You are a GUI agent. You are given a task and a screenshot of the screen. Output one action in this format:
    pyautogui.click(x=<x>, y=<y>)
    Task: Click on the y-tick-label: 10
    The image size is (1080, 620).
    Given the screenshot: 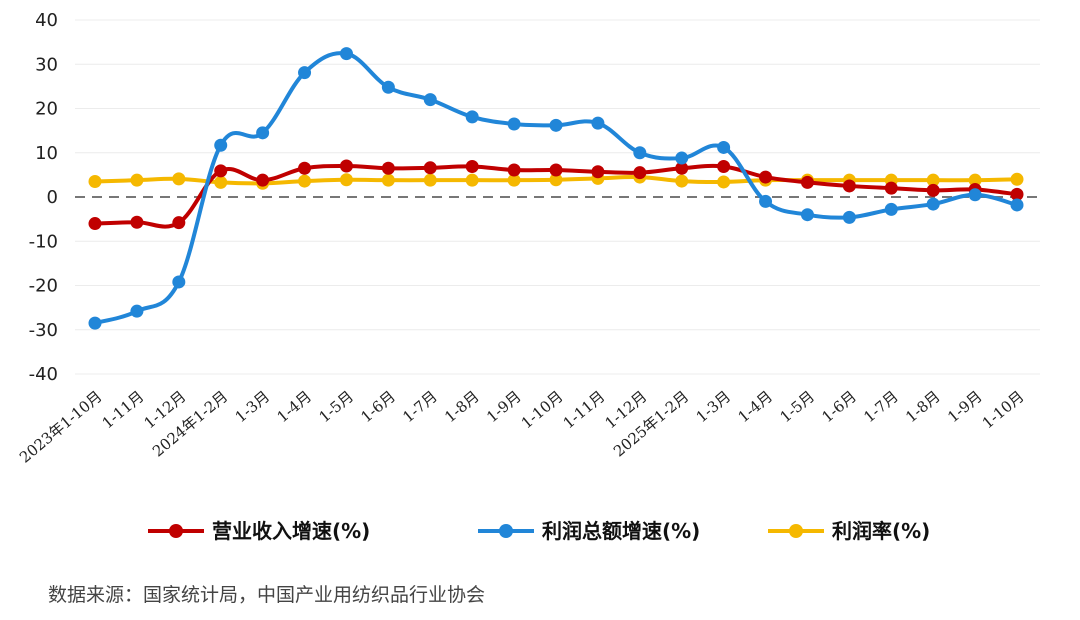 What is the action you would take?
    pyautogui.click(x=46, y=153)
    